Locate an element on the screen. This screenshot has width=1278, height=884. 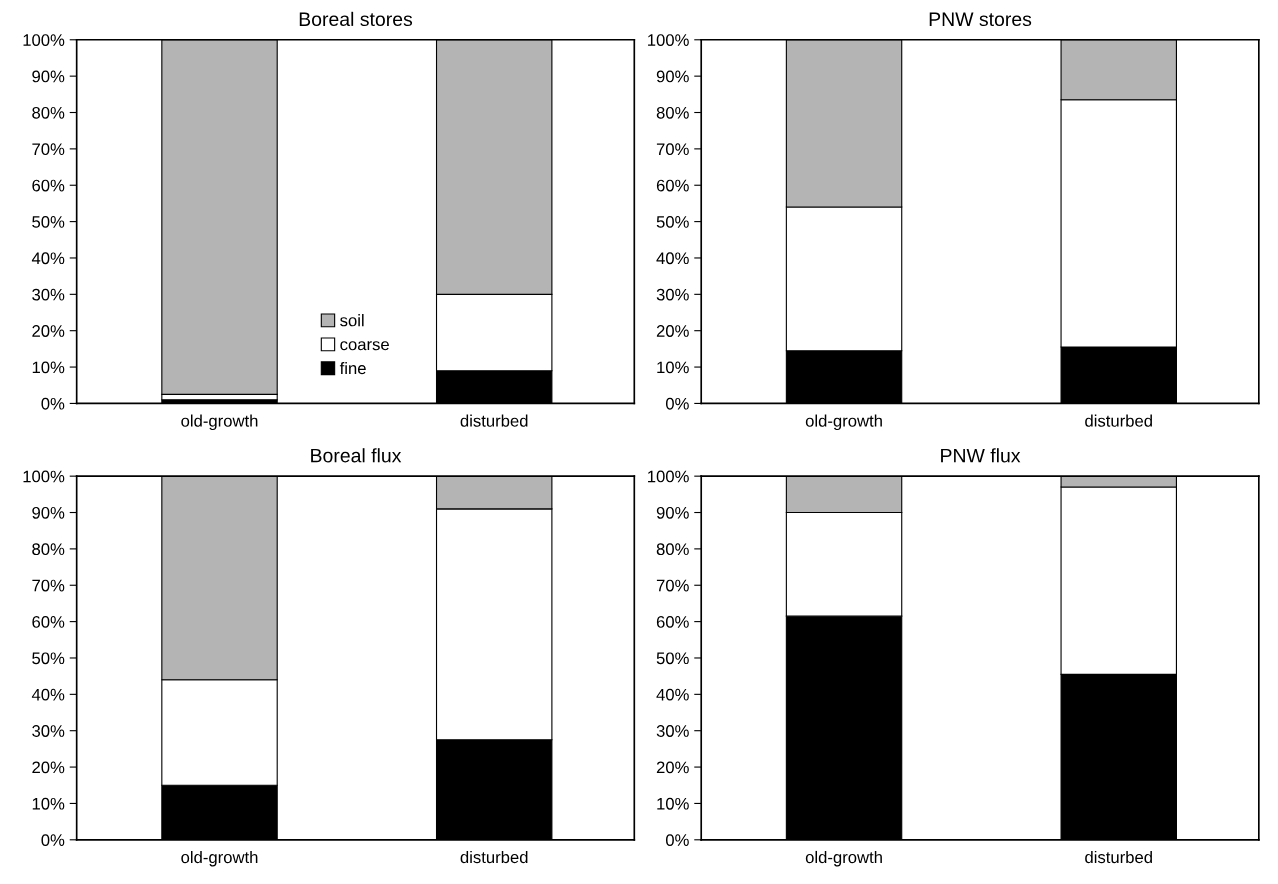
legend-label: soil is located at coordinates (352, 320).